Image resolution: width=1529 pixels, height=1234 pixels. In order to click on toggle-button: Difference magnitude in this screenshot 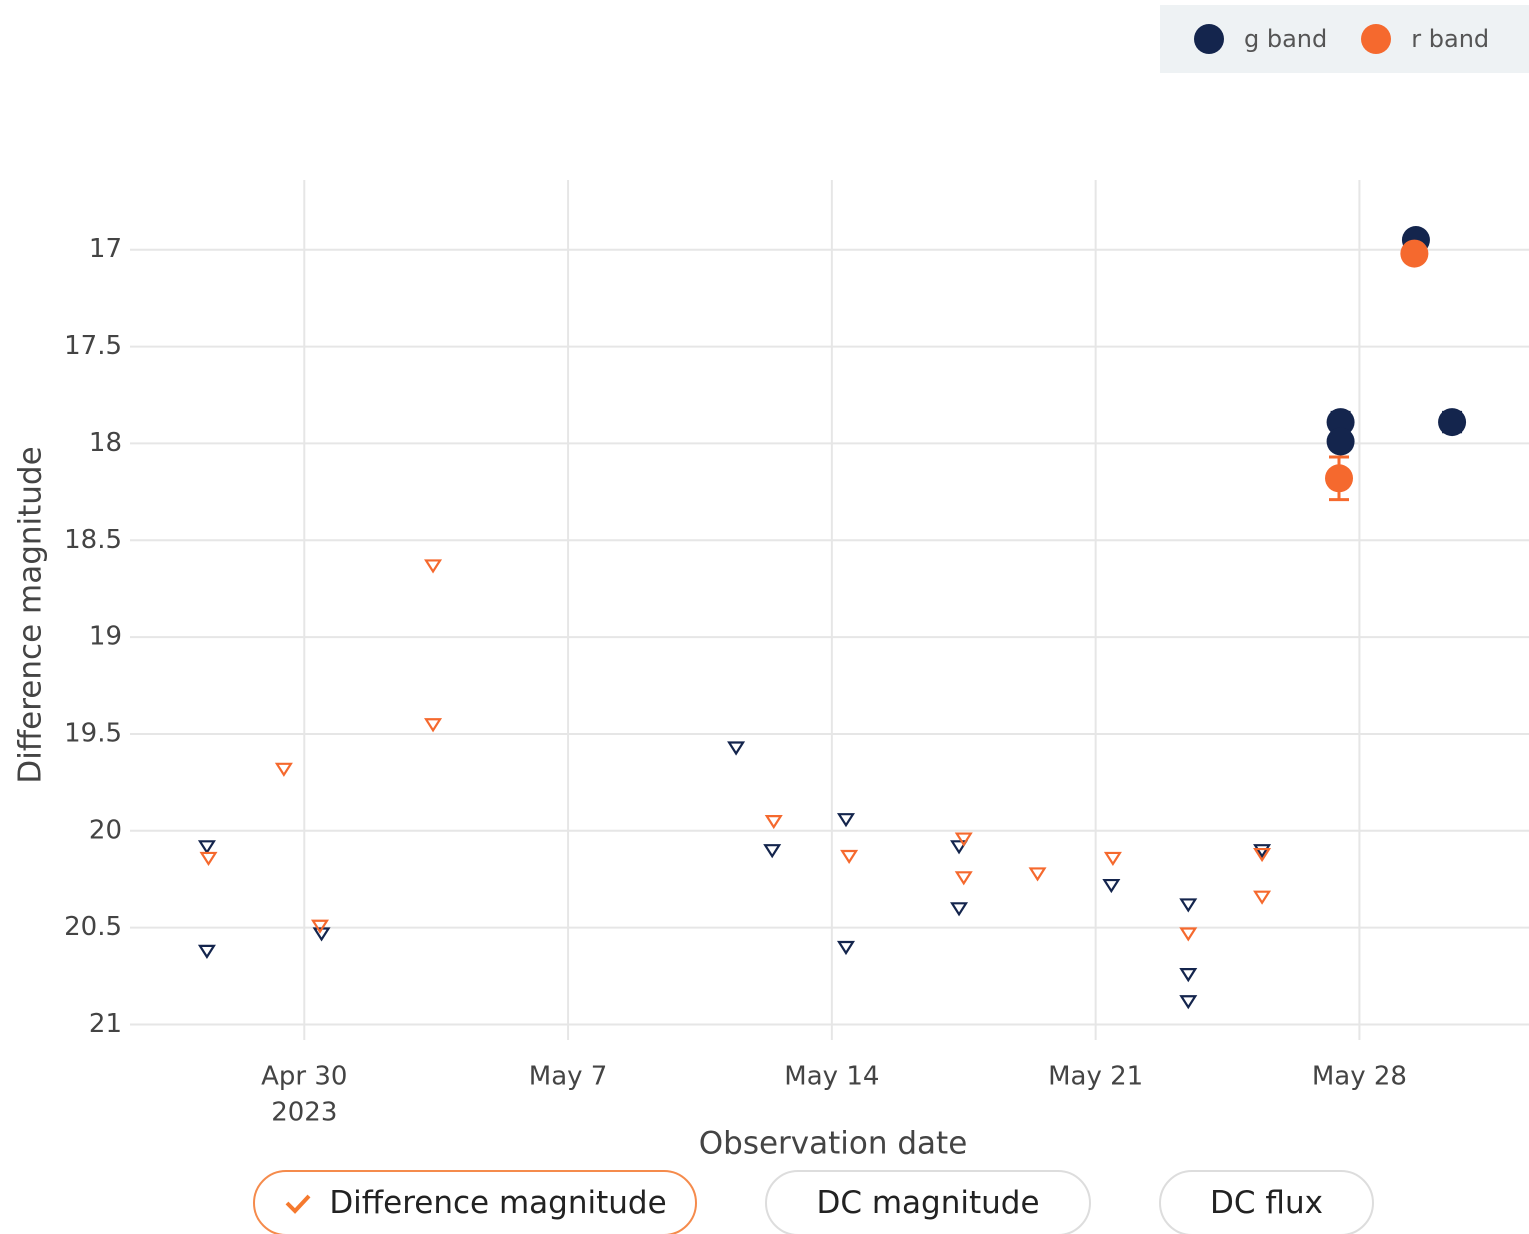, I will do `click(475, 1202)`.